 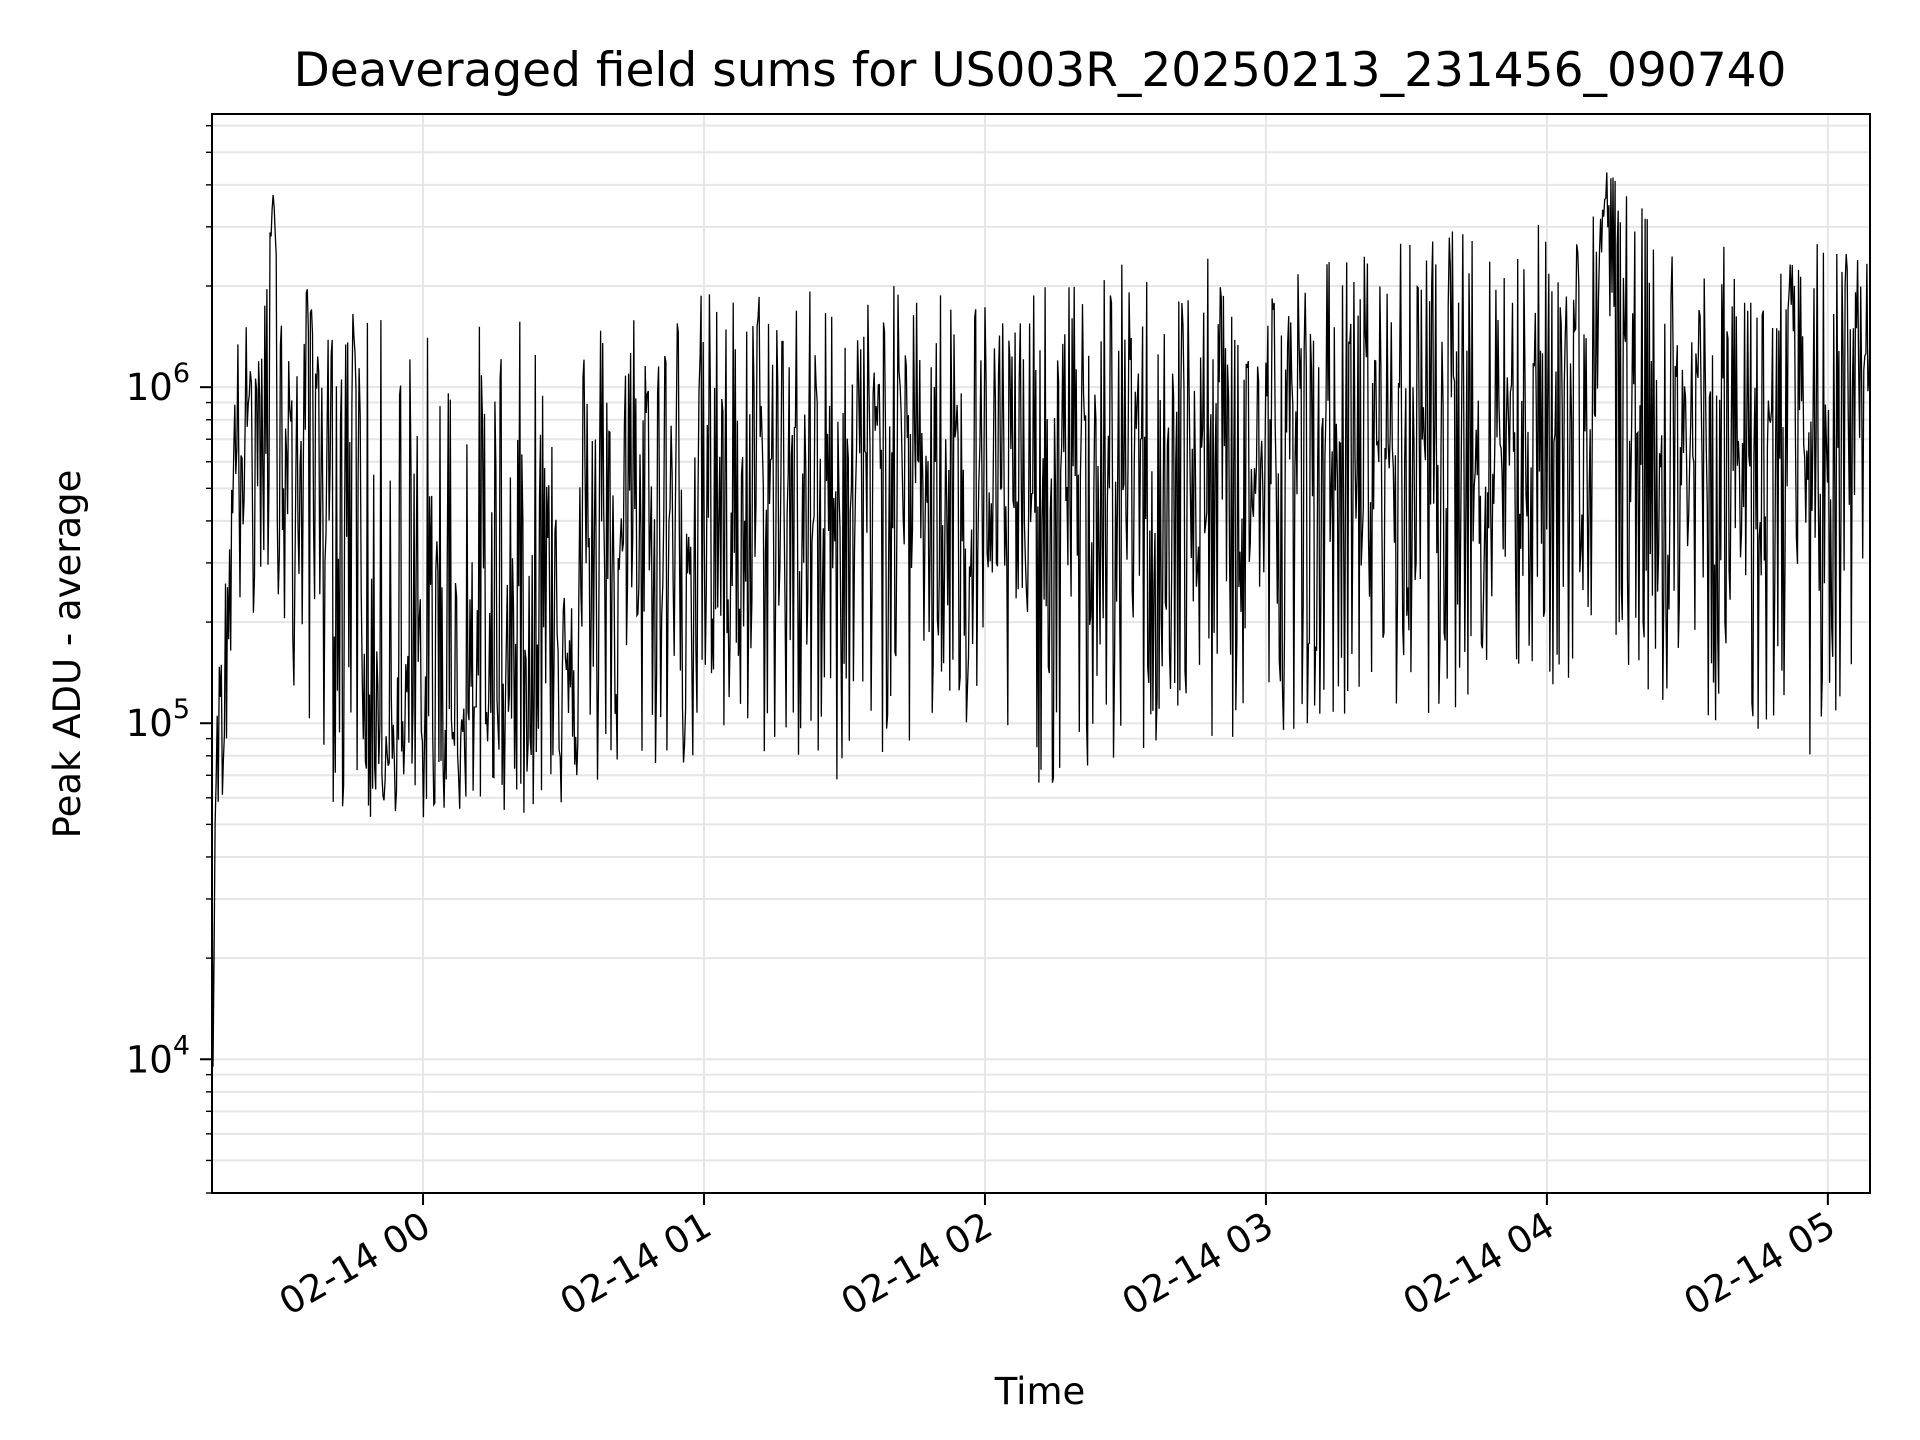 I want to click on x-axis-label: Time, so click(x=1040, y=1391).